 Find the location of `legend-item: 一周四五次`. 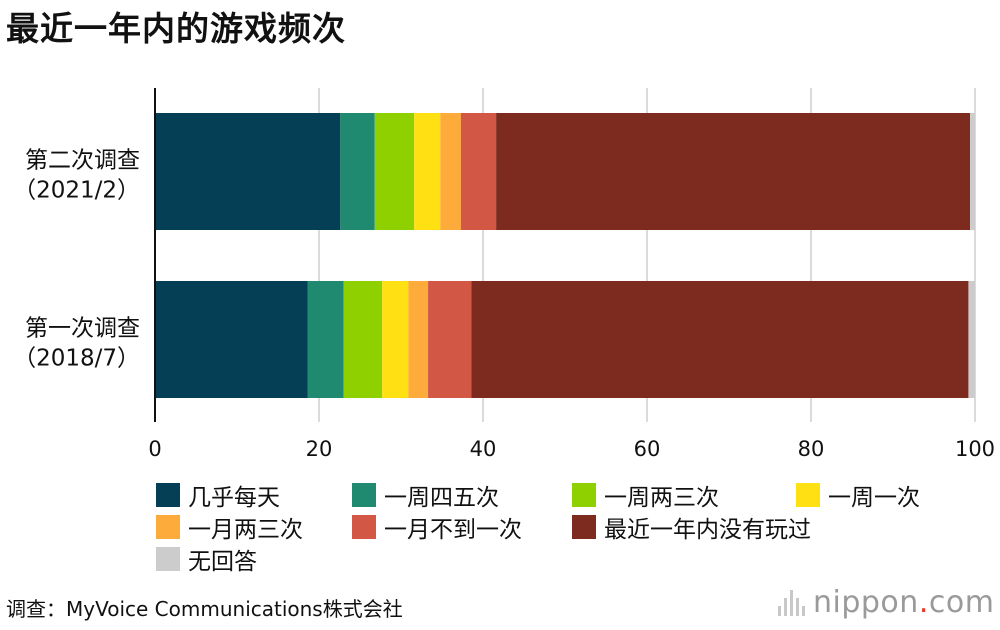

legend-item: 一周四五次 is located at coordinates (425, 495).